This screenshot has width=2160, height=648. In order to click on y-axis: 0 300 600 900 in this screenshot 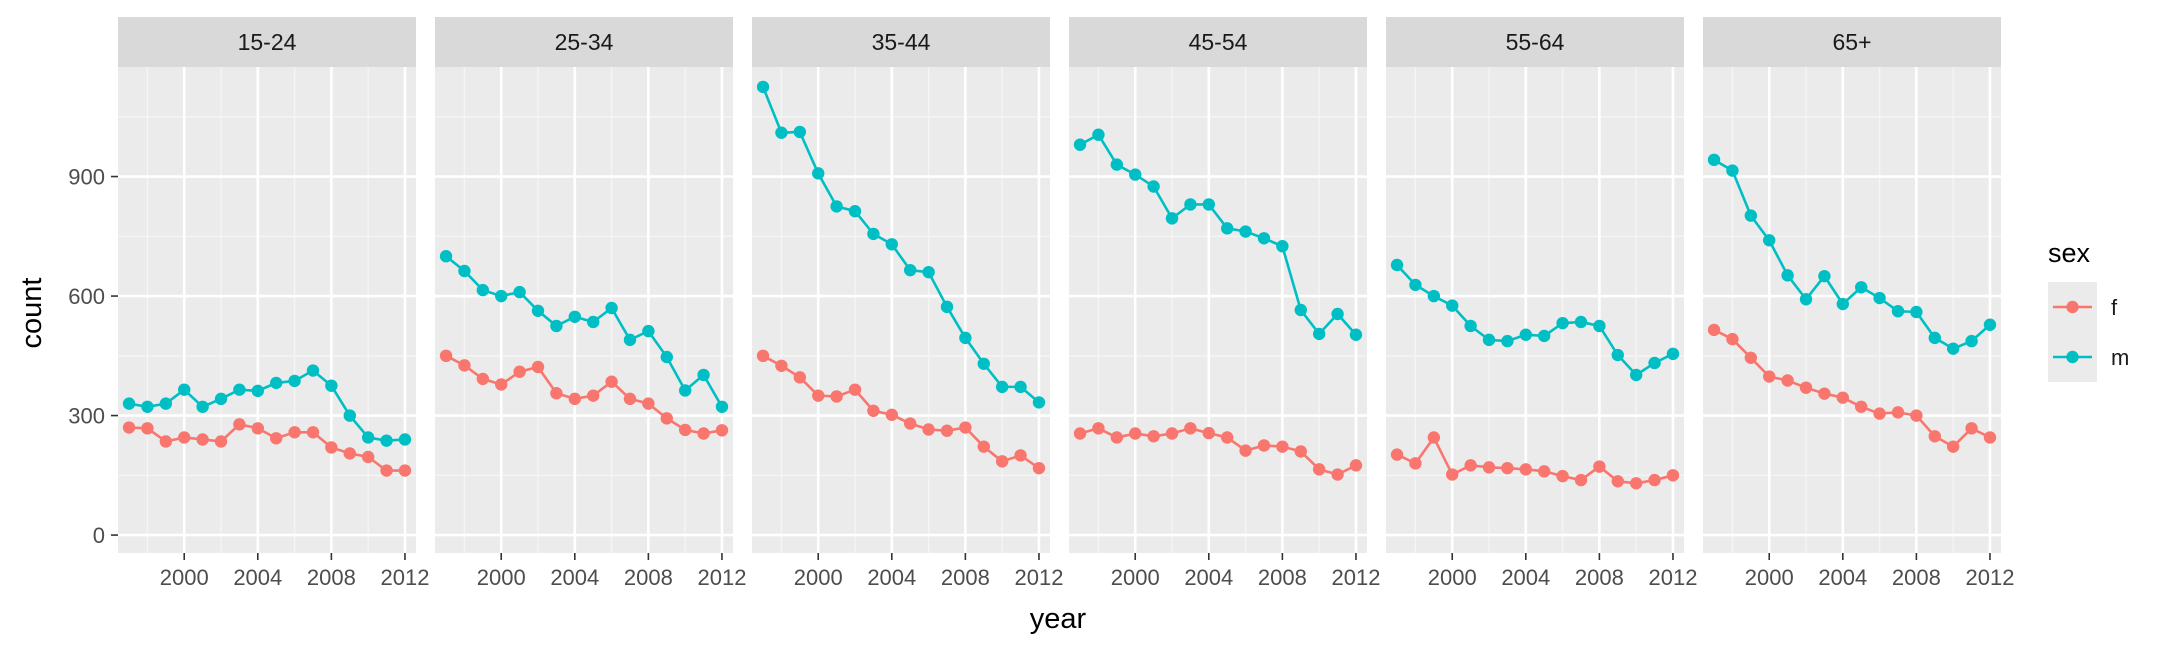, I will do `click(93, 356)`.